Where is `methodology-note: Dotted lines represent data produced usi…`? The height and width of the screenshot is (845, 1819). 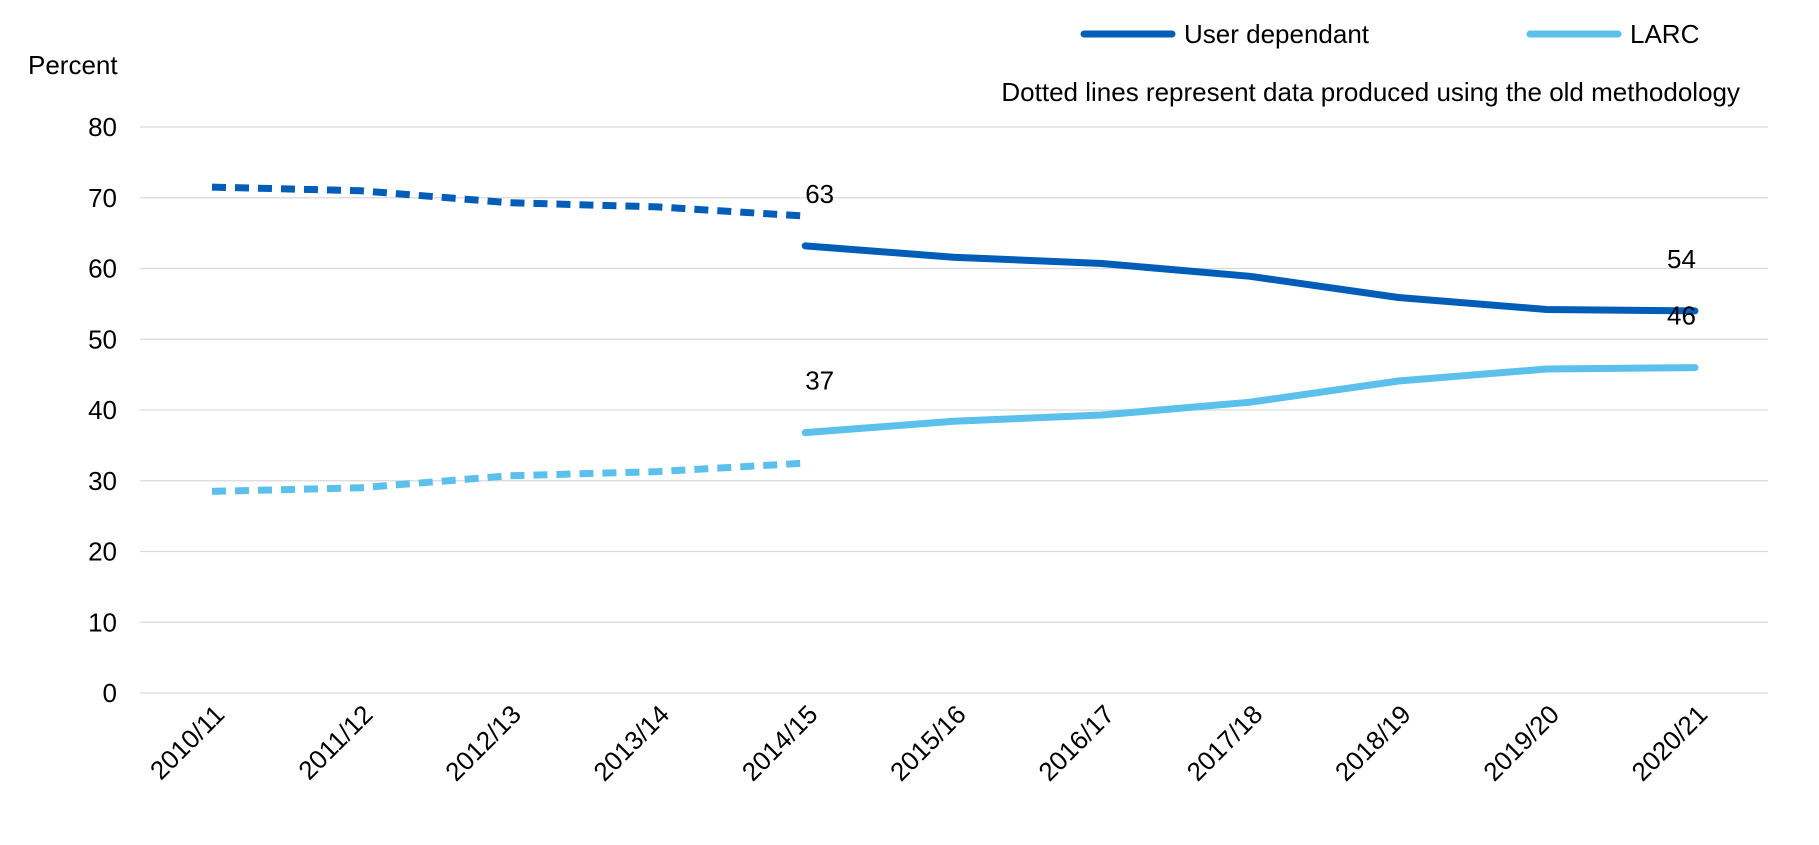
methodology-note: Dotted lines represent data produced usi… is located at coordinates (1370, 92).